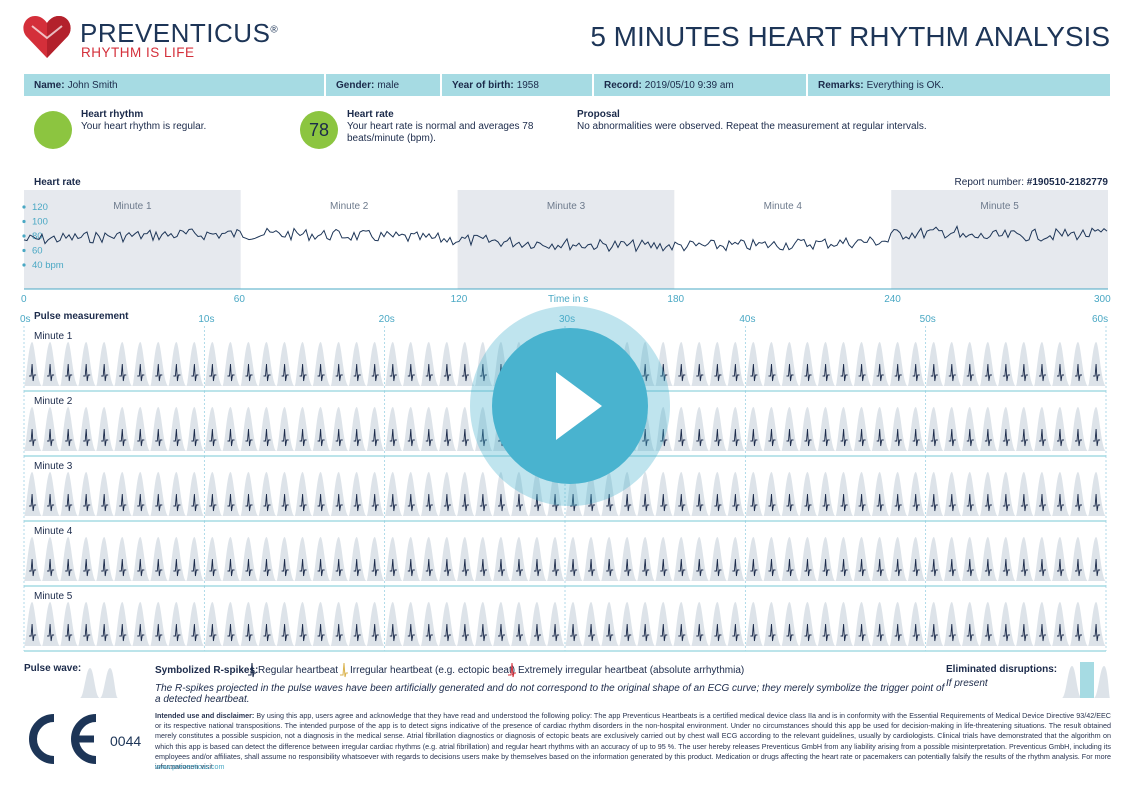 Image resolution: width=1138 pixels, height=805 pixels. I want to click on regular-heartbeat-label: Regular heartbeat, so click(298, 670).